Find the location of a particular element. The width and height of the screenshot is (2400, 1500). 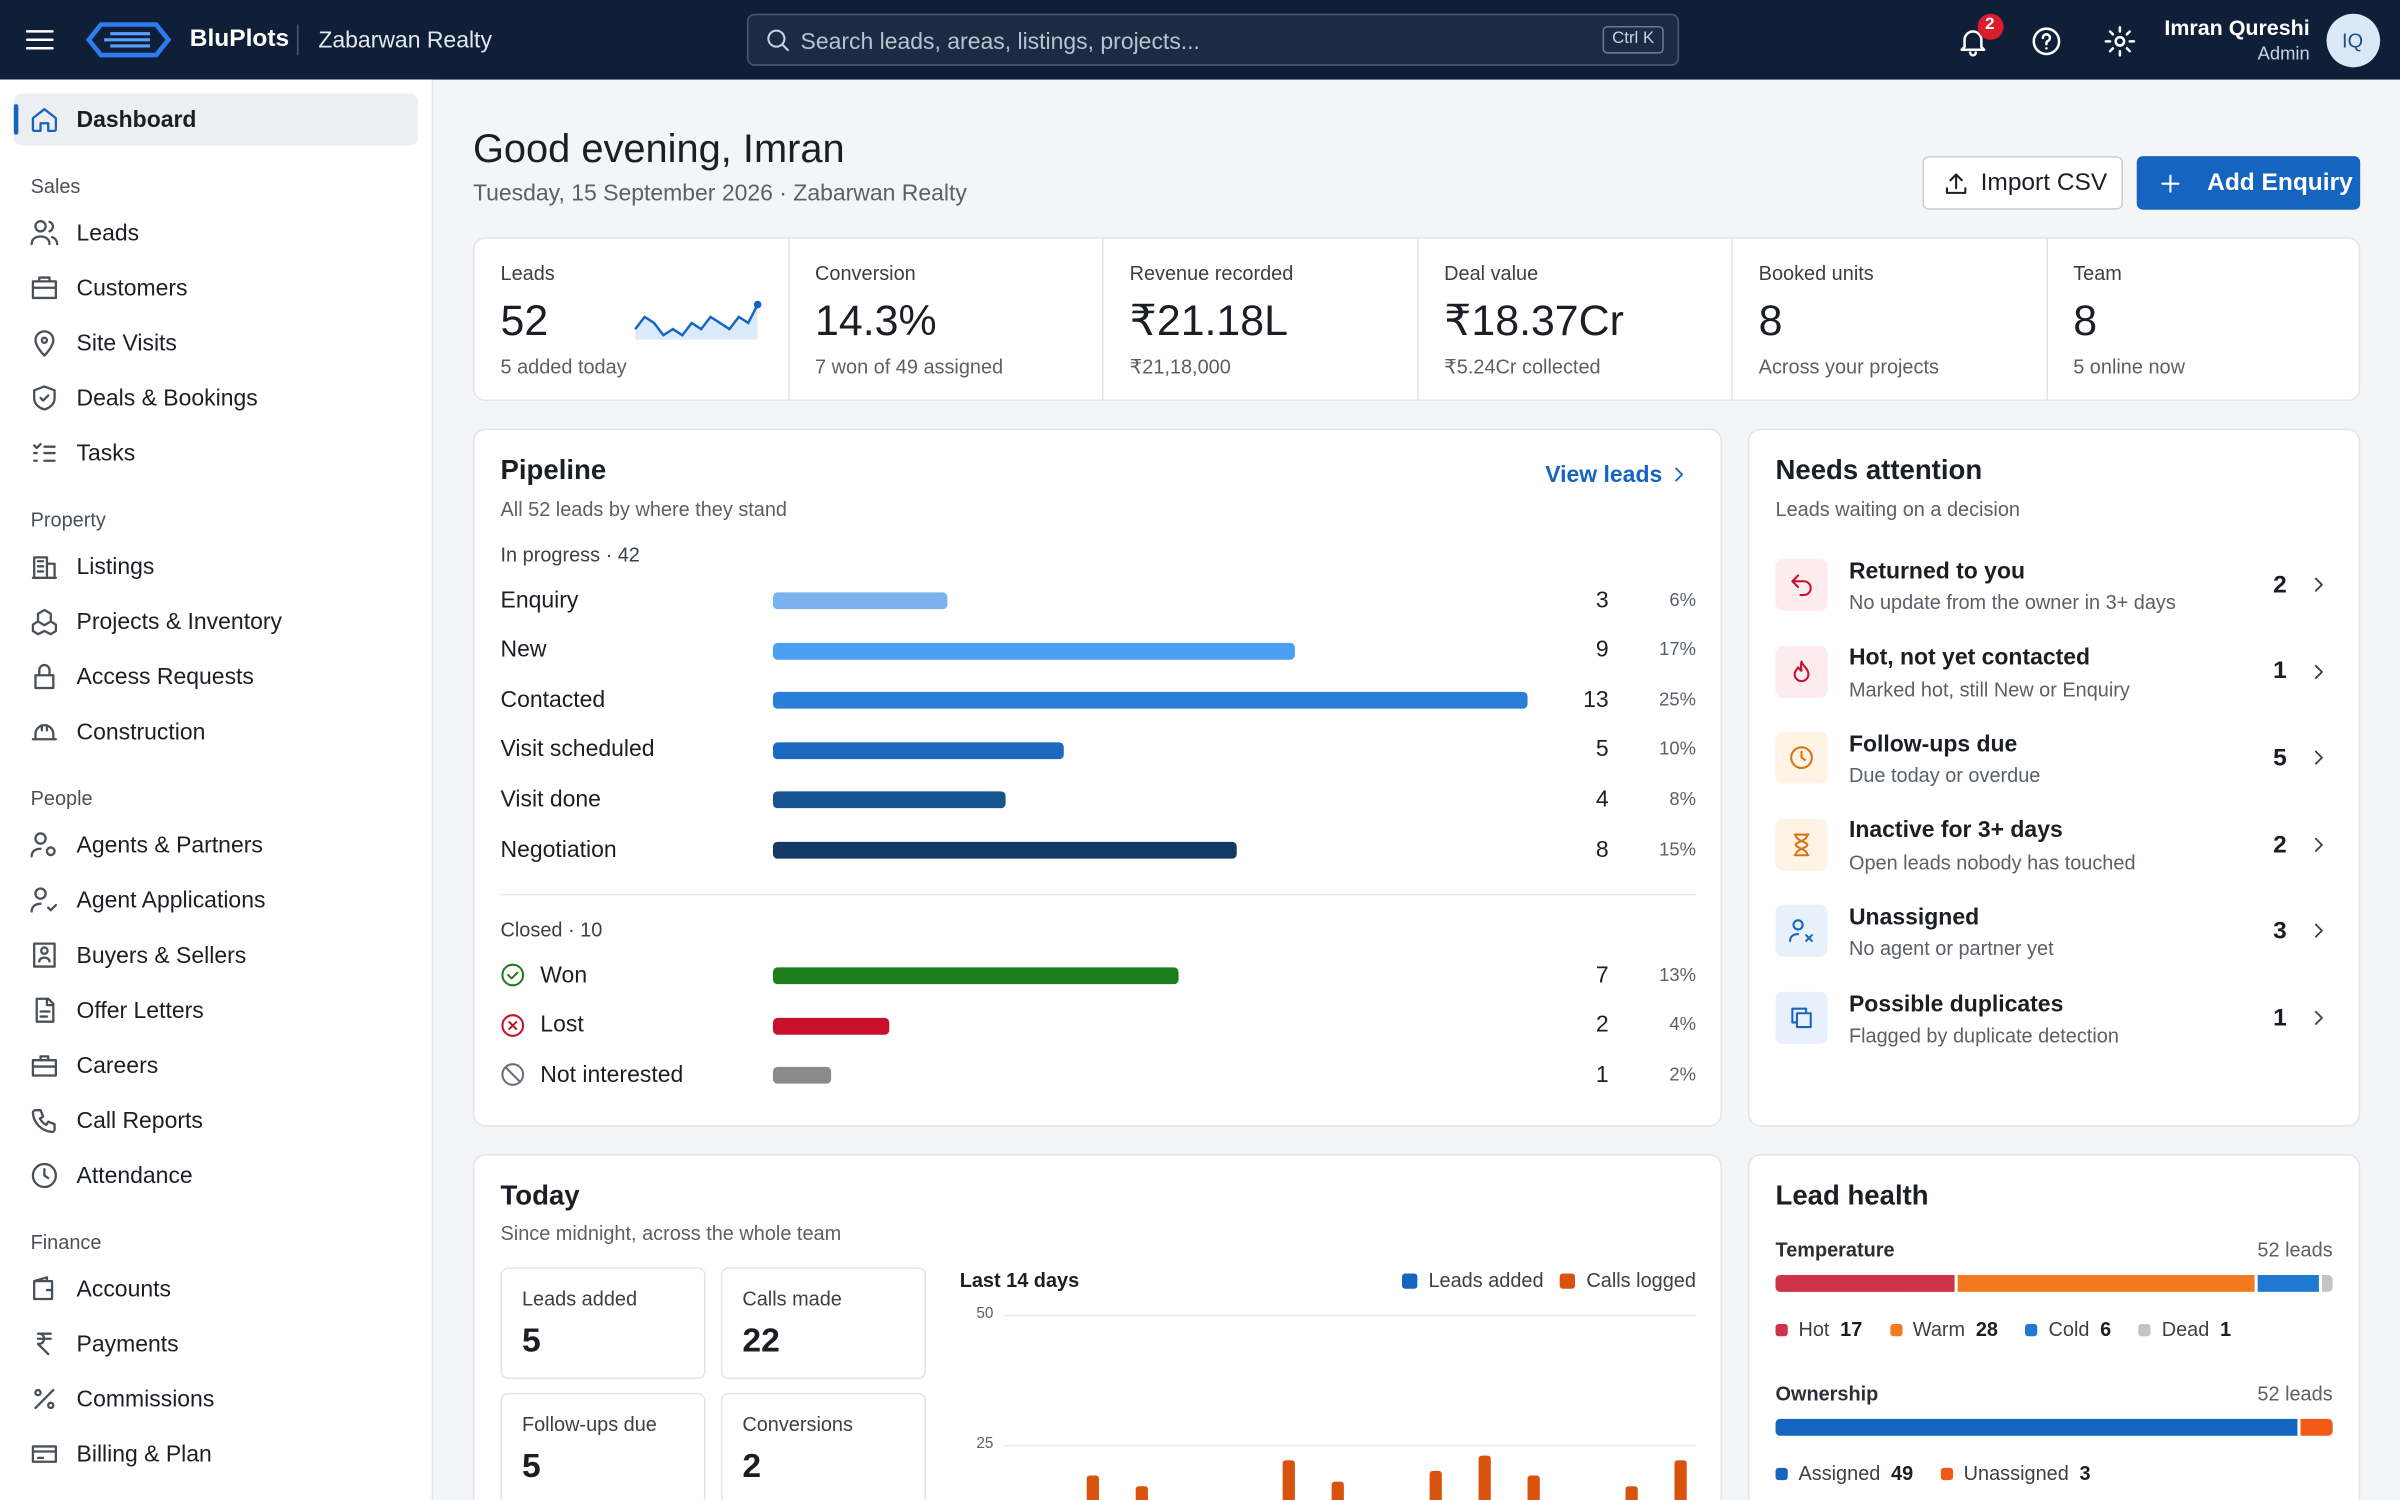

stage-share: 10% is located at coordinates (1677, 749).